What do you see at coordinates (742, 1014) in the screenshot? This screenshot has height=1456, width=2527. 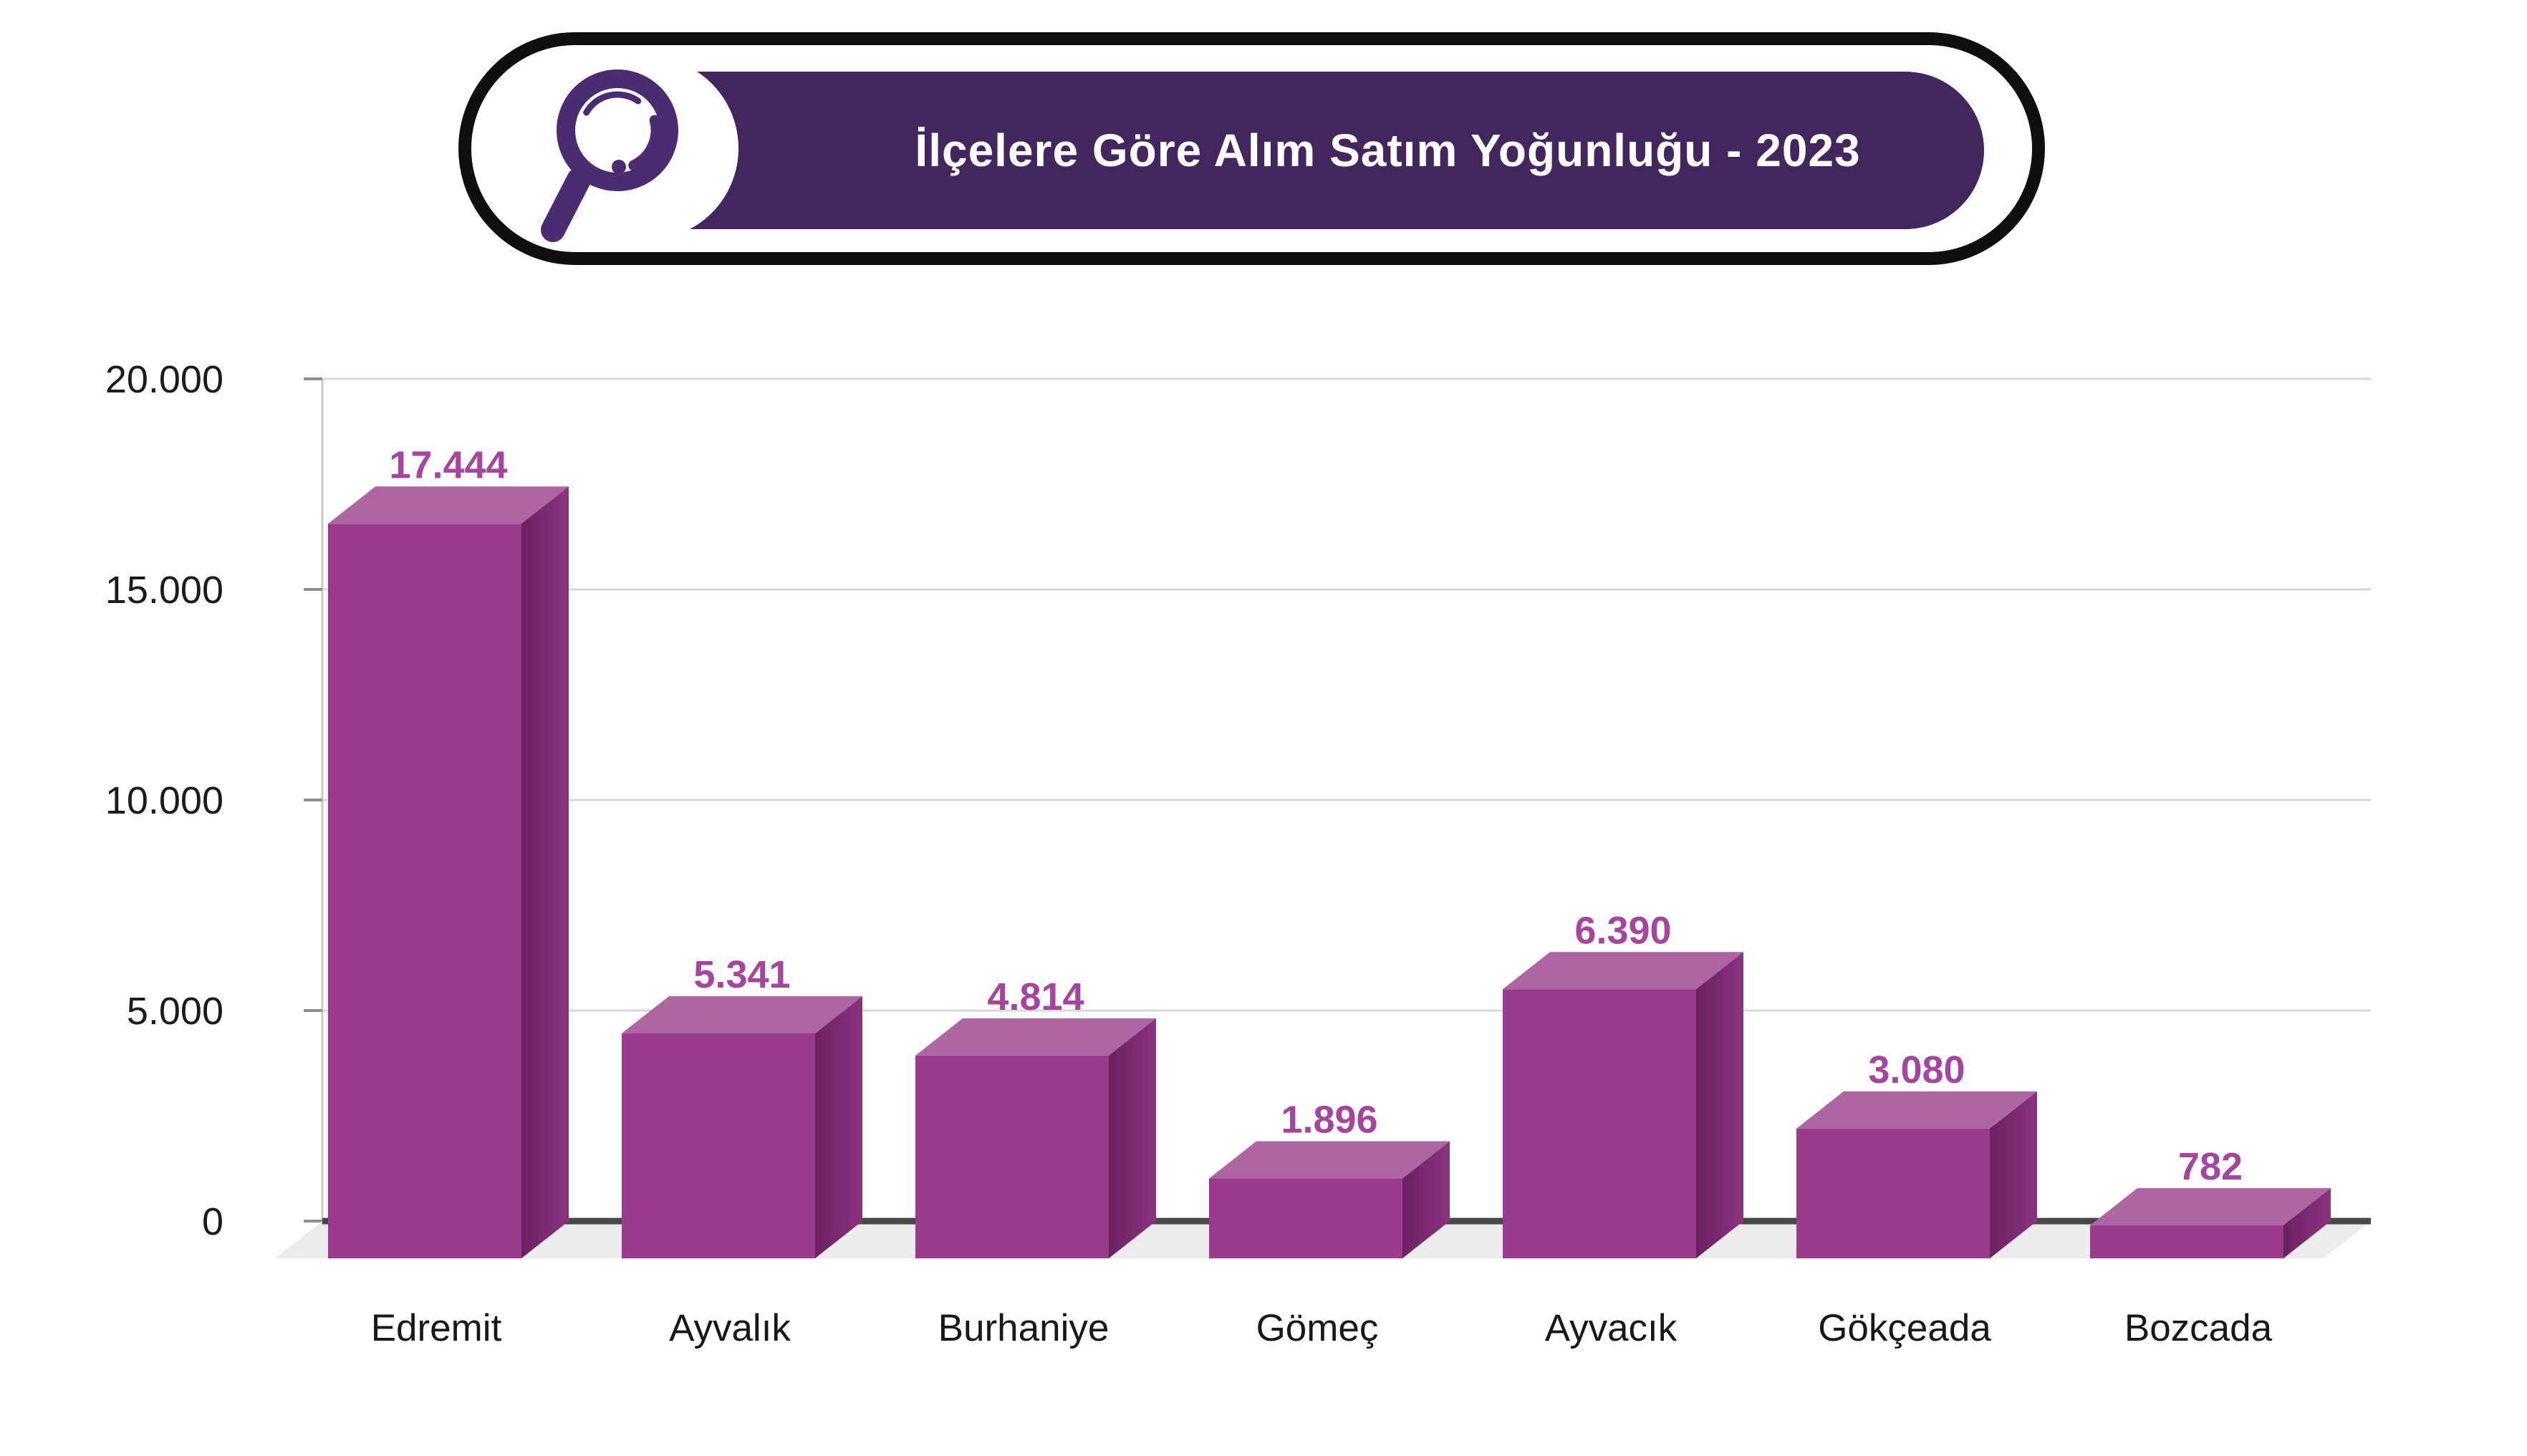 I see `bar-2-top-face` at bounding box center [742, 1014].